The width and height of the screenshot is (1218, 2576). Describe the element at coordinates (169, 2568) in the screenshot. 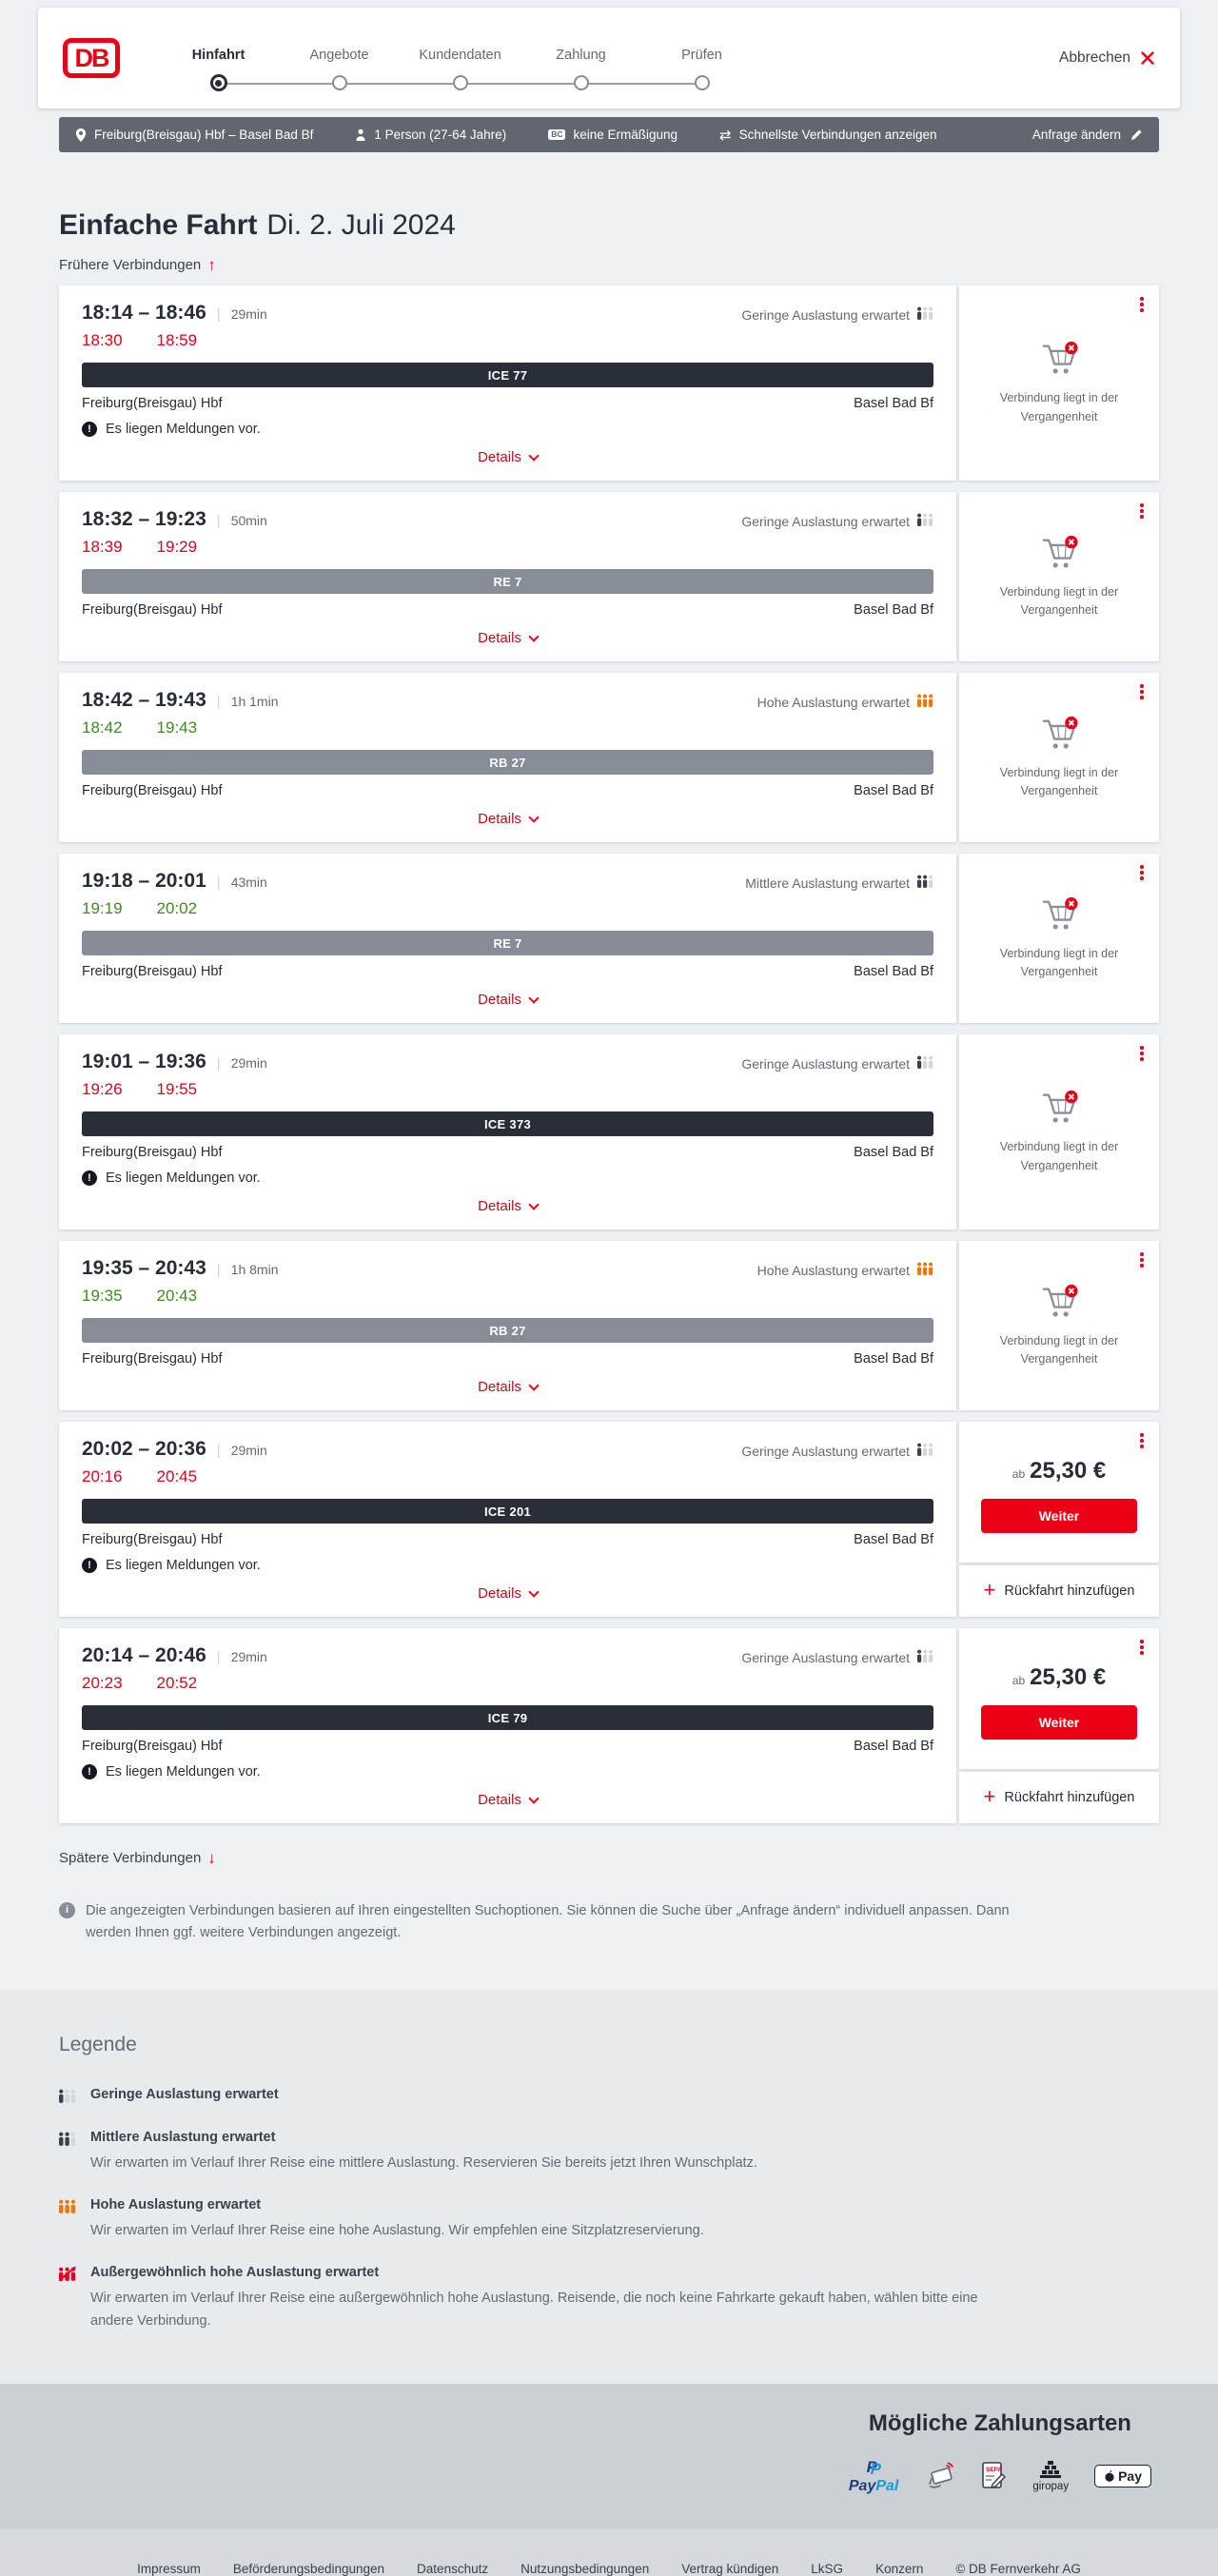

I see `footer-link: Impressum` at that location.